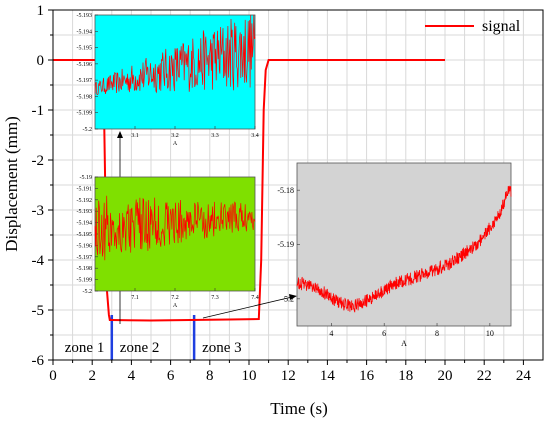  I want to click on inset-middle-y-tick-label: -5.195, so click(85, 235).